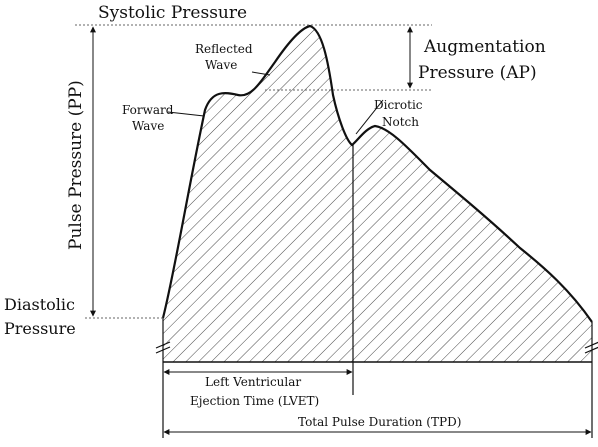  Describe the element at coordinates (186, 114) in the screenshot. I see `forward-wave-pointer` at that location.